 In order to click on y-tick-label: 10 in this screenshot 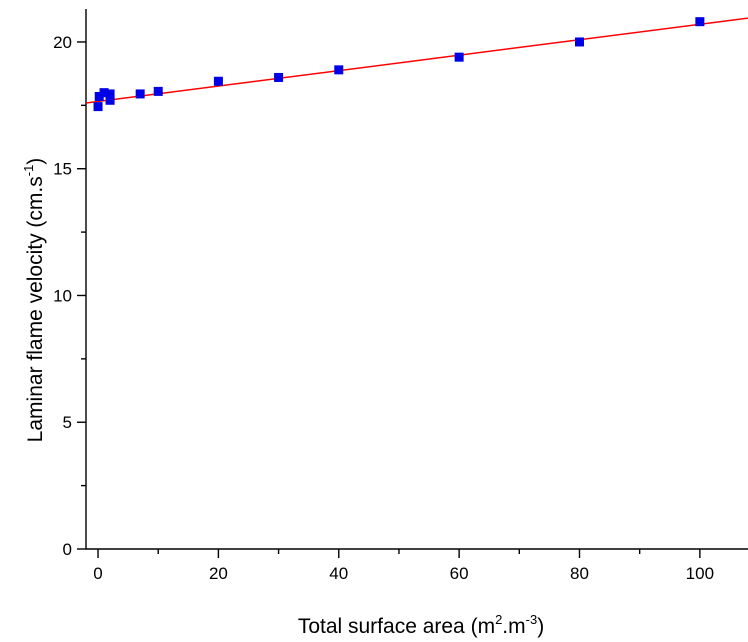, I will do `click(62, 295)`.